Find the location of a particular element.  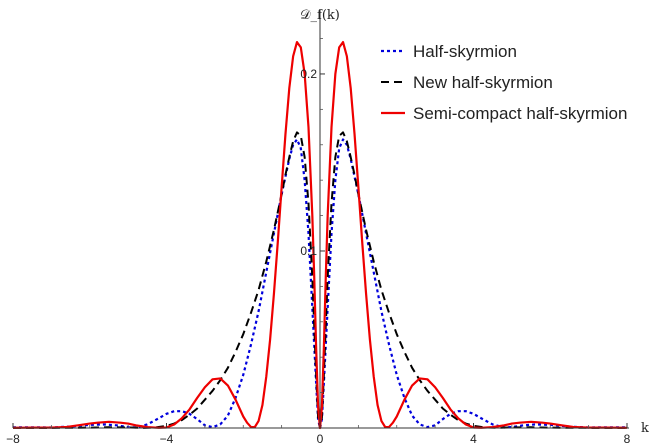

x-tick-label: 8 is located at coordinates (627, 439).